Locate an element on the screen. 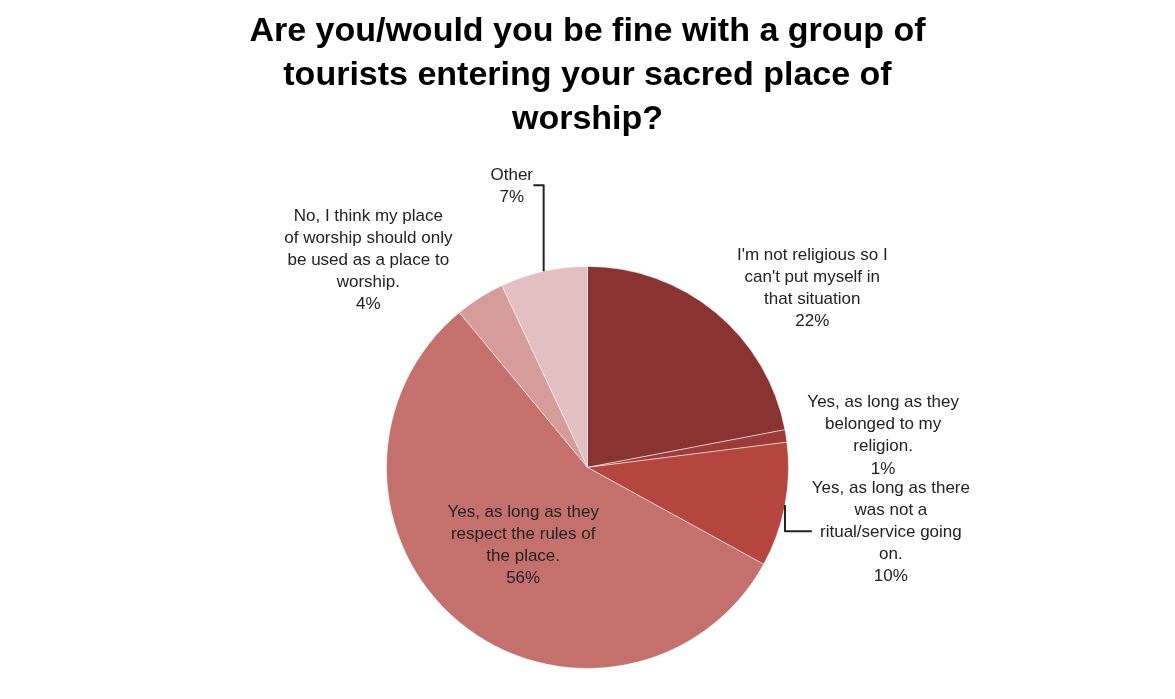 The height and width of the screenshot is (699, 1175). slice-label: I'm not religious so I can't put myself in that situation is located at coordinates (812, 276).